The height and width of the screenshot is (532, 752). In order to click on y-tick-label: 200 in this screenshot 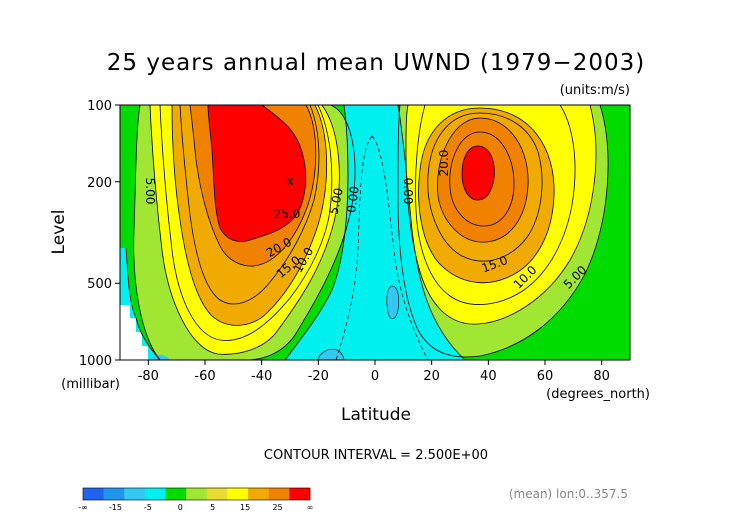, I will do `click(99, 183)`.